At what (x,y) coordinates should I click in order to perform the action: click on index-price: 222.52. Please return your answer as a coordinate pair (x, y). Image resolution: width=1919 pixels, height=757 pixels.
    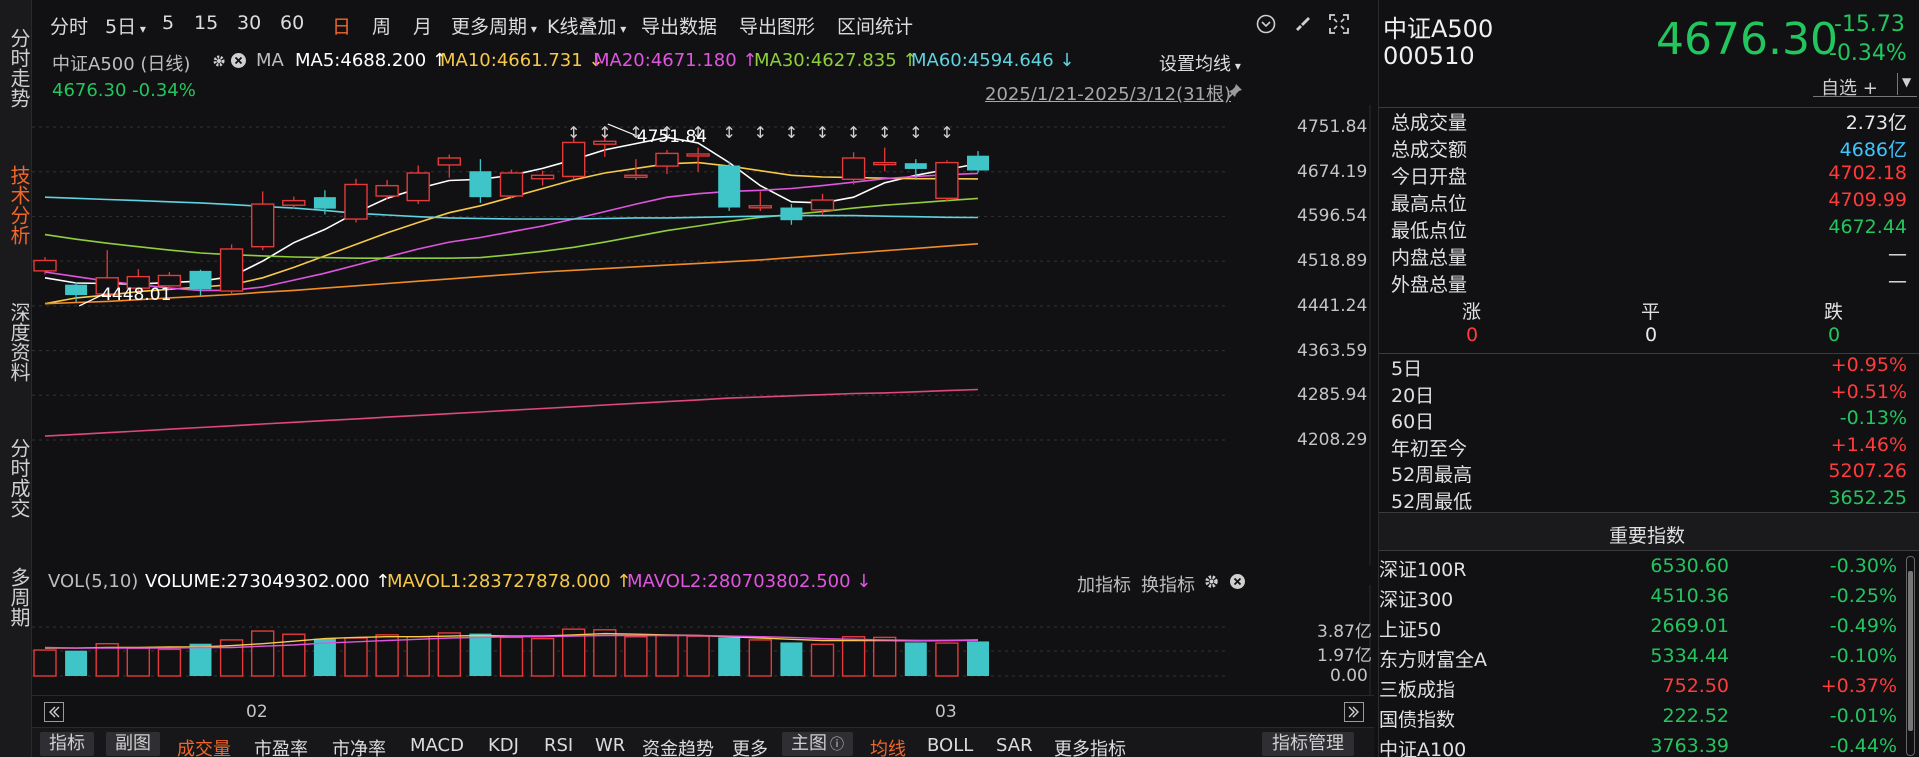
    Looking at the image, I should click on (1695, 716).